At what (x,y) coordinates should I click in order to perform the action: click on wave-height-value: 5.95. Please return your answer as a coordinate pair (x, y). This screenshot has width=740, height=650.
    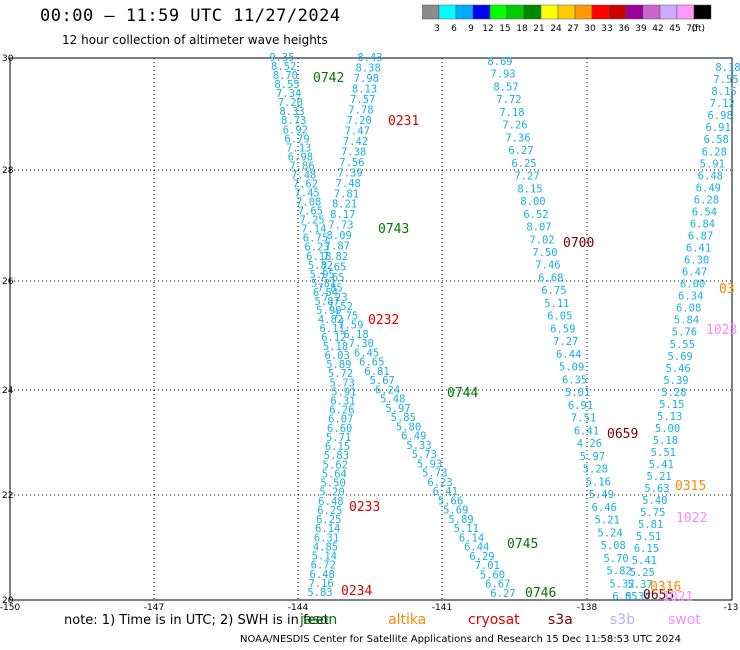
    Looking at the image, I should click on (321, 275).